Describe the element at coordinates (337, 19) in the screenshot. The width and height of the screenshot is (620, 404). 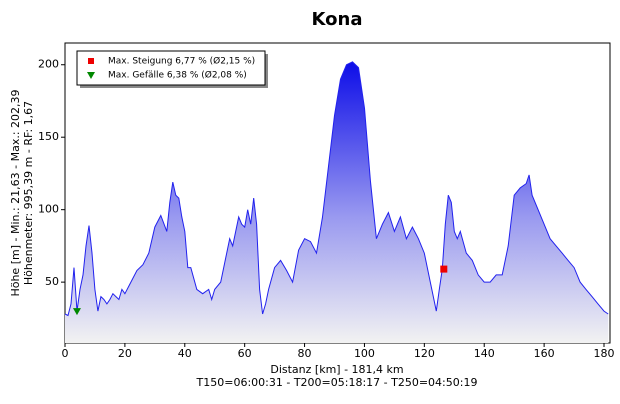
I see `chart-title: Kona` at that location.